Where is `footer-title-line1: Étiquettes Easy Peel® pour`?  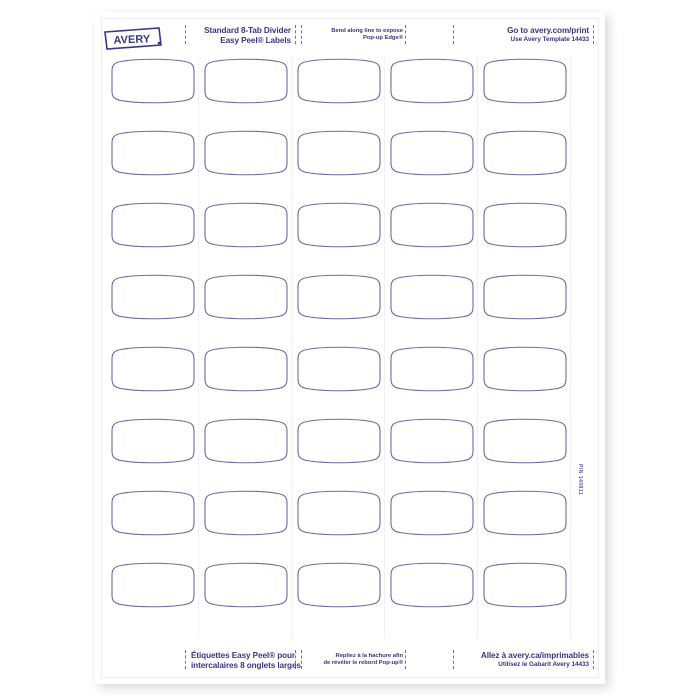 footer-title-line1: Étiquettes Easy Peel® pour is located at coordinates (243, 655).